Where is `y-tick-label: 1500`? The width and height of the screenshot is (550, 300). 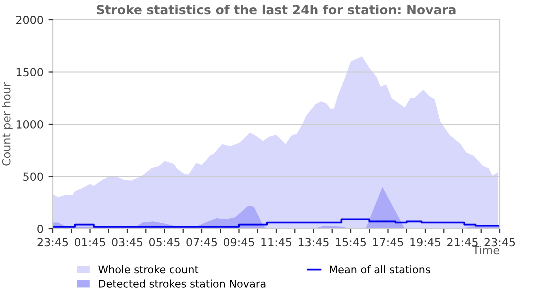 y-tick-label: 1500 is located at coordinates (30, 72).